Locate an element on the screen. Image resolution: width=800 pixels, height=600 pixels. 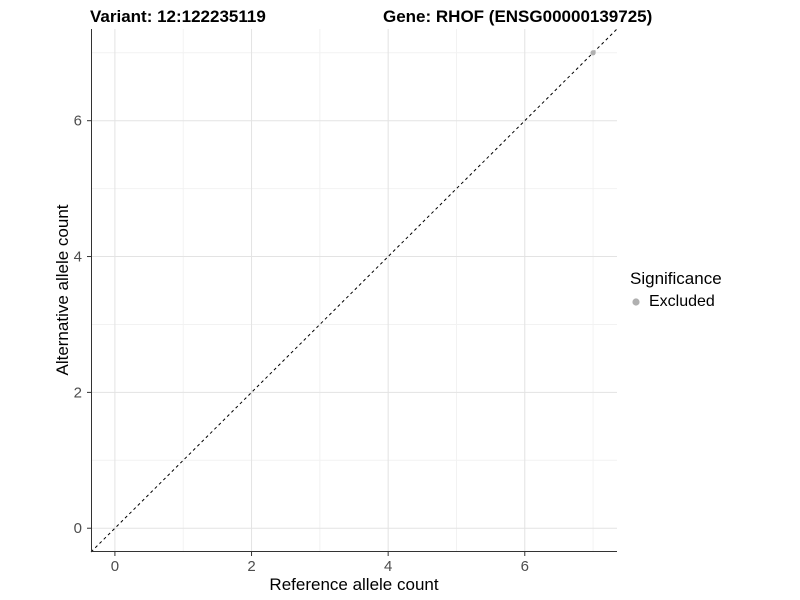
x-tick-label: 4 is located at coordinates (388, 566).